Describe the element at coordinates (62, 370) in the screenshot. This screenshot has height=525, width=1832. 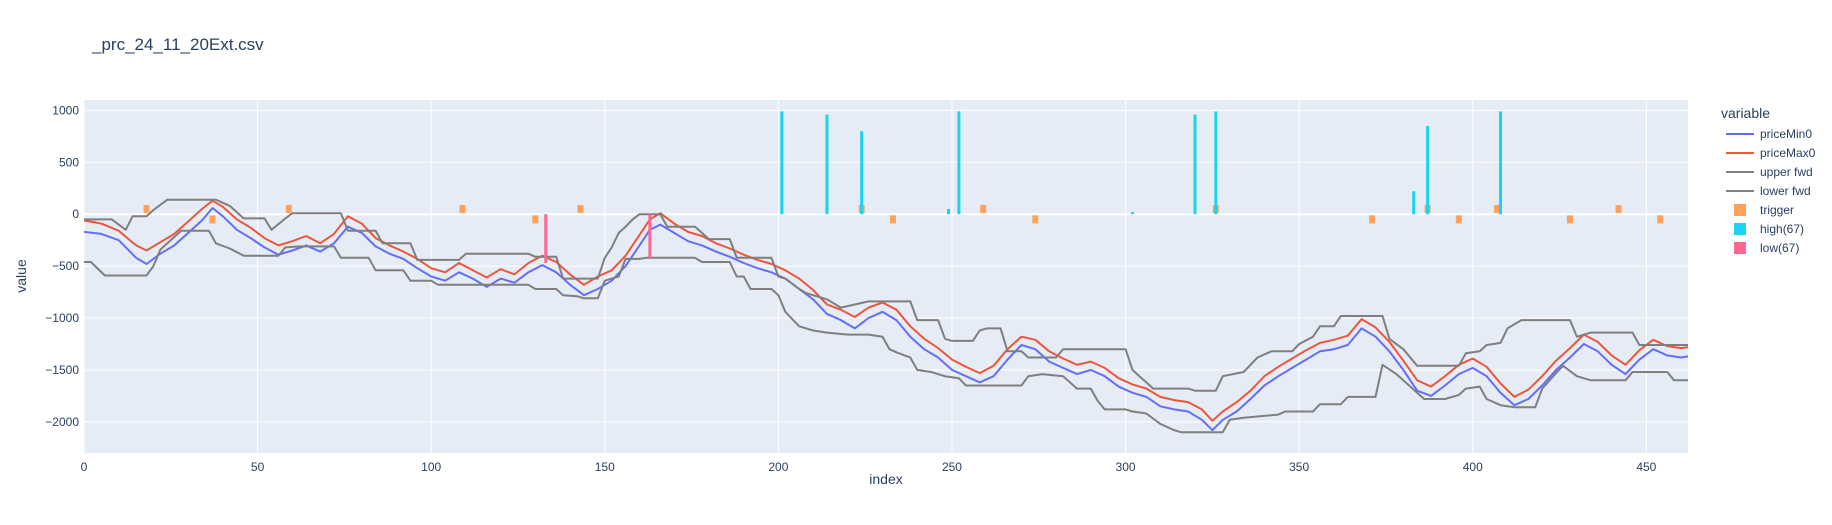
I see `y-tick-label: −1500` at that location.